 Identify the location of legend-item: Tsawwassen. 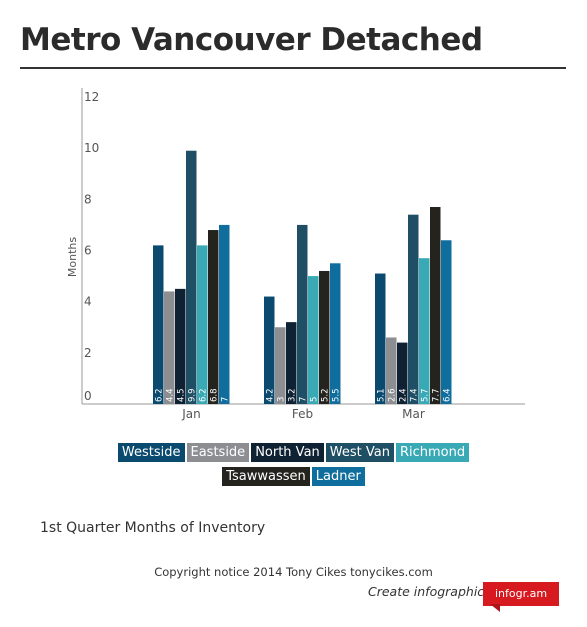
(266, 476).